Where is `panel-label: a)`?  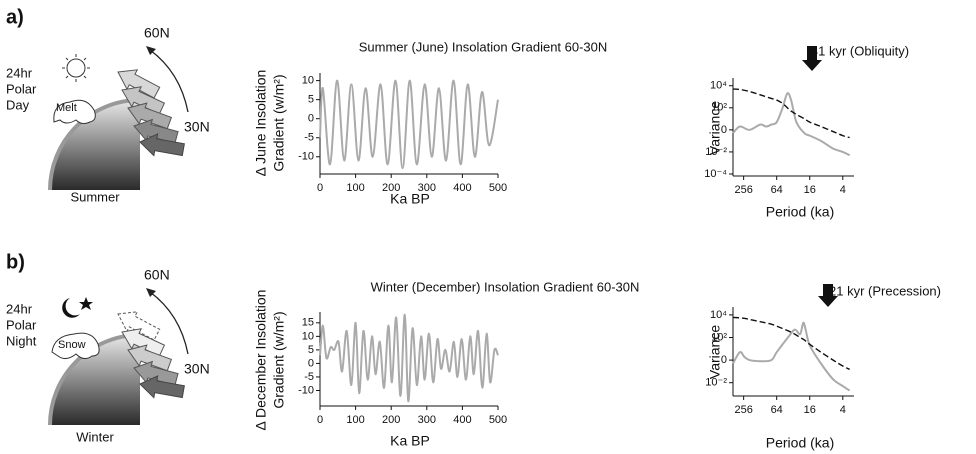 panel-label: a) is located at coordinates (15, 17).